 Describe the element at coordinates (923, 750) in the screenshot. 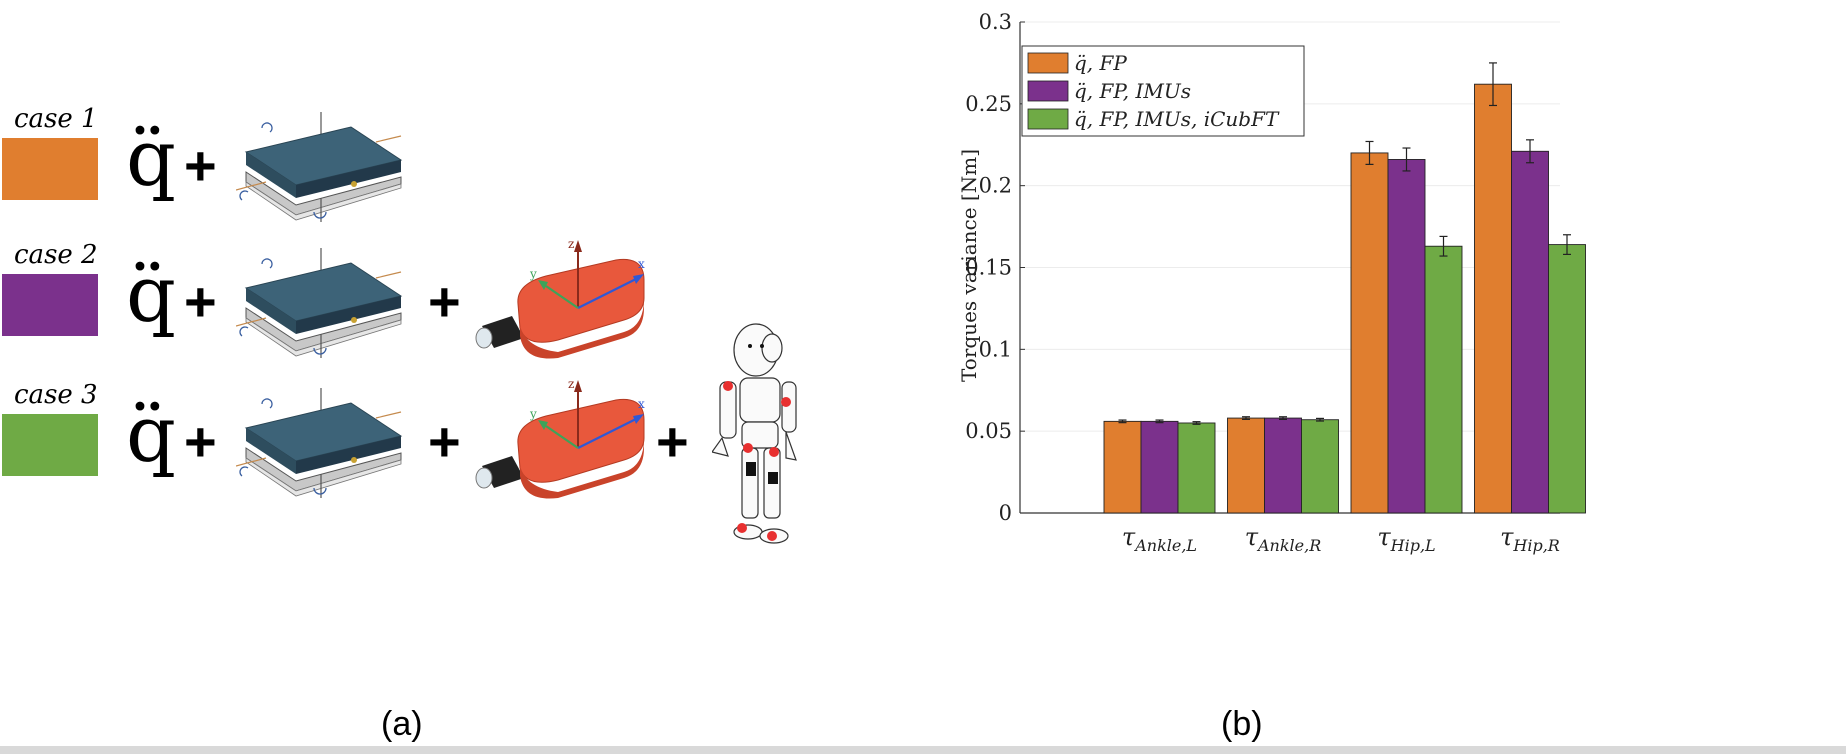

I see `bottom-divider` at that location.